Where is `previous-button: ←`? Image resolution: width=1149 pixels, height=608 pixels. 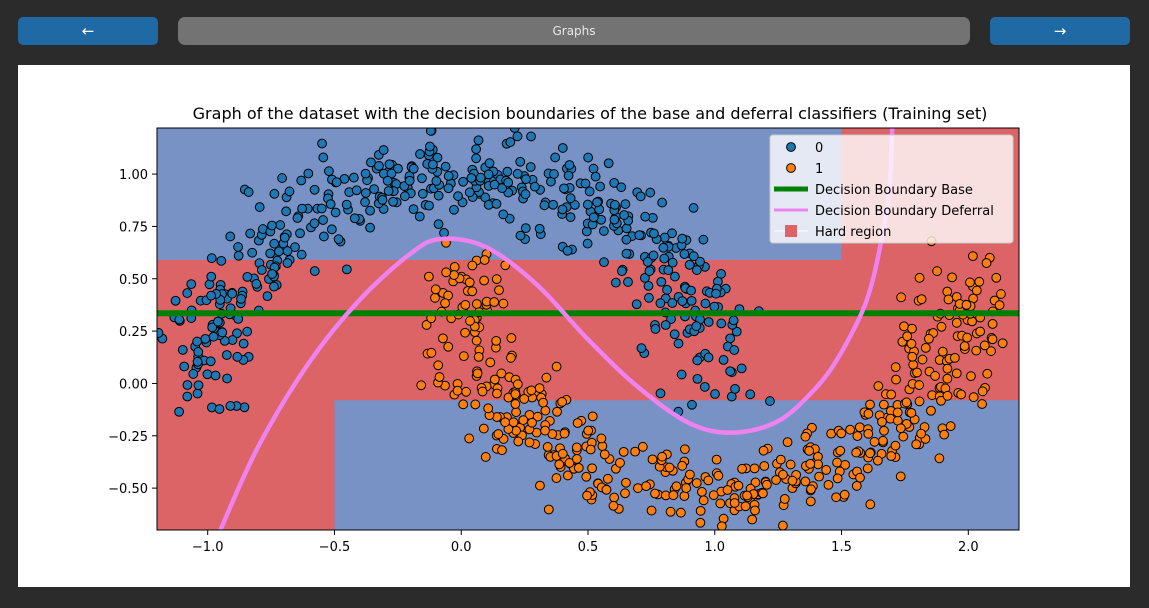 previous-button: ← is located at coordinates (88, 31).